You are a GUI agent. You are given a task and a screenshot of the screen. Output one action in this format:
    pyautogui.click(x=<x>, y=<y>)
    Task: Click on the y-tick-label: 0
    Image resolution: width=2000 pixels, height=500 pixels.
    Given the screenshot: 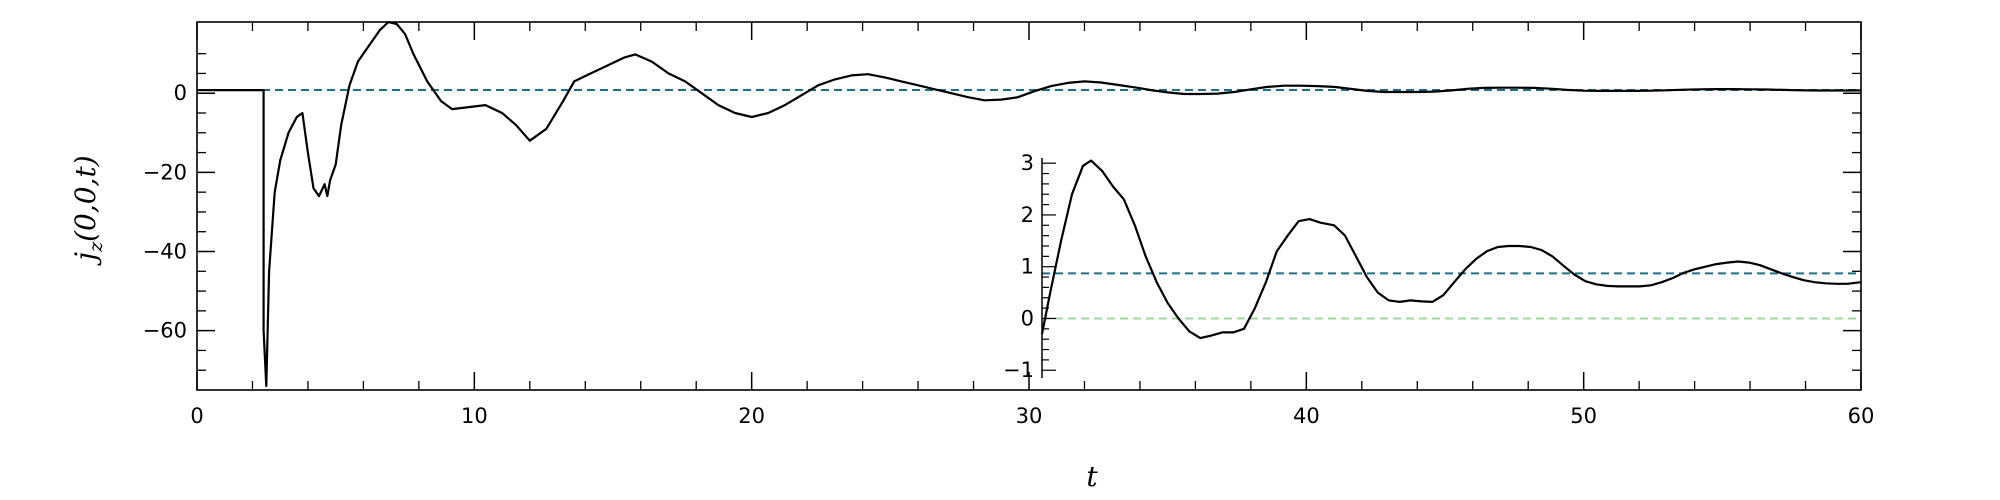 What is the action you would take?
    pyautogui.click(x=180, y=93)
    